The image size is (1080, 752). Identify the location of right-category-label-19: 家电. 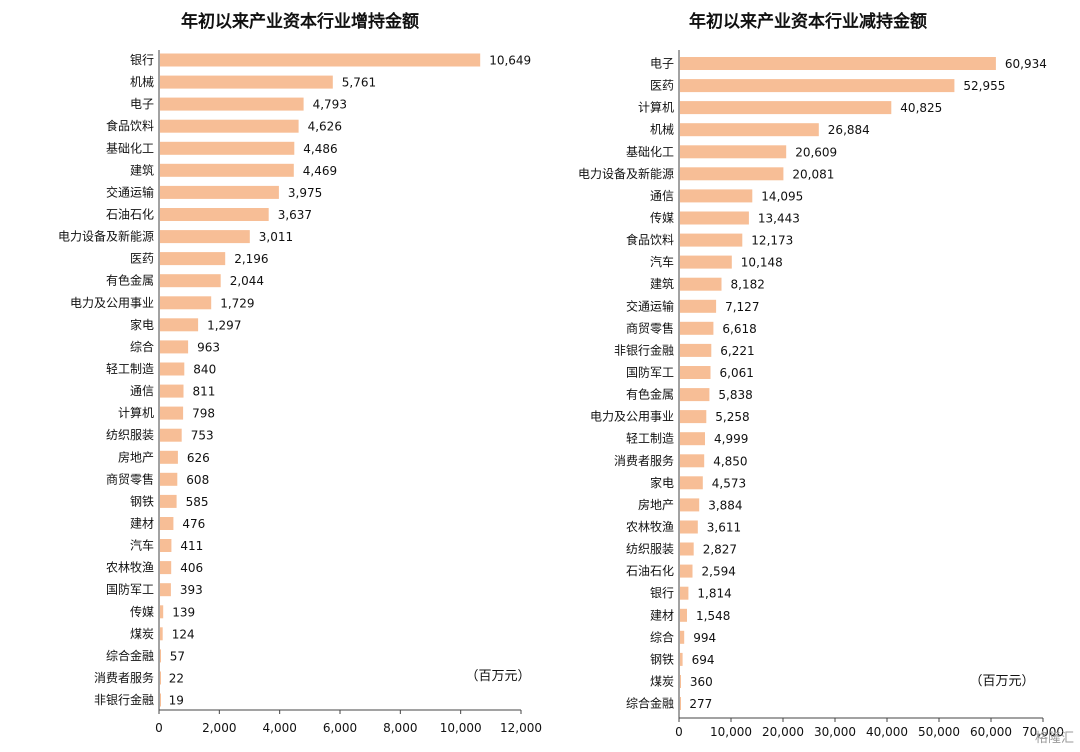
(662, 482).